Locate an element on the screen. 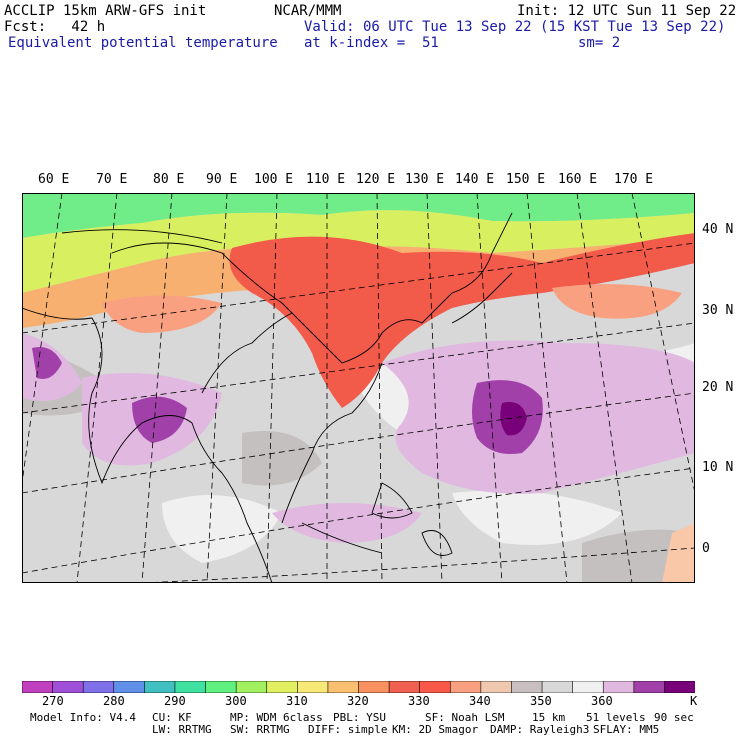  center-label: NCAR/MMM is located at coordinates (308, 11).